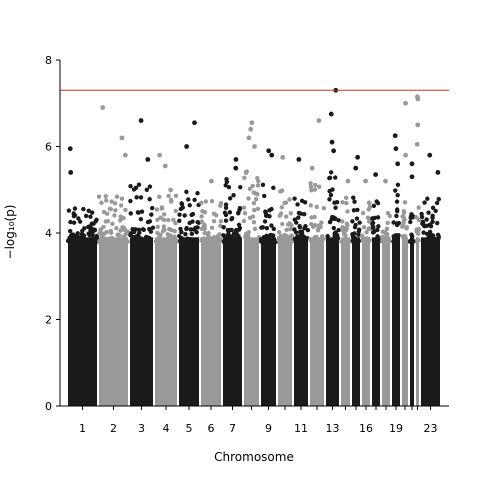 This screenshot has width=480, height=480. Describe the element at coordinates (166, 428) in the screenshot. I see `x-tick-label: 4` at that location.